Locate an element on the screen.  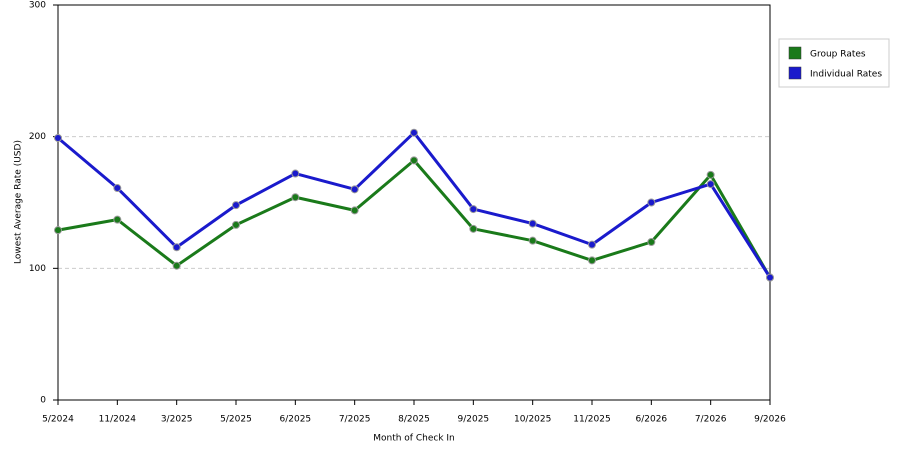
y-axis-label: Lowest Average Rate (USD) is located at coordinates (19, 202).